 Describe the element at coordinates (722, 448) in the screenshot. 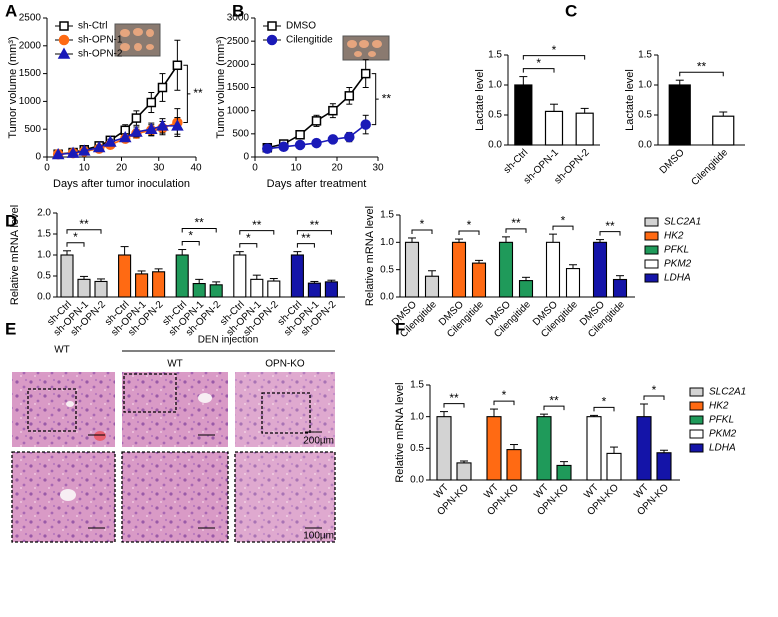

I see `legend-label: LDHA` at that location.